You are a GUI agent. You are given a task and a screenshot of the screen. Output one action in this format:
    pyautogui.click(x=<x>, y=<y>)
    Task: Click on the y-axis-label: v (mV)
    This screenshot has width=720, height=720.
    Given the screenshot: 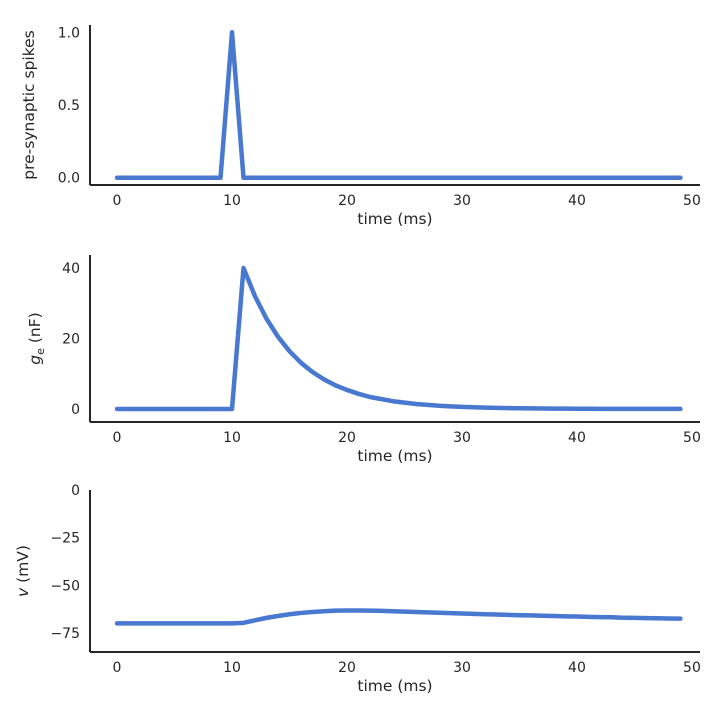 What is the action you would take?
    pyautogui.click(x=23, y=571)
    